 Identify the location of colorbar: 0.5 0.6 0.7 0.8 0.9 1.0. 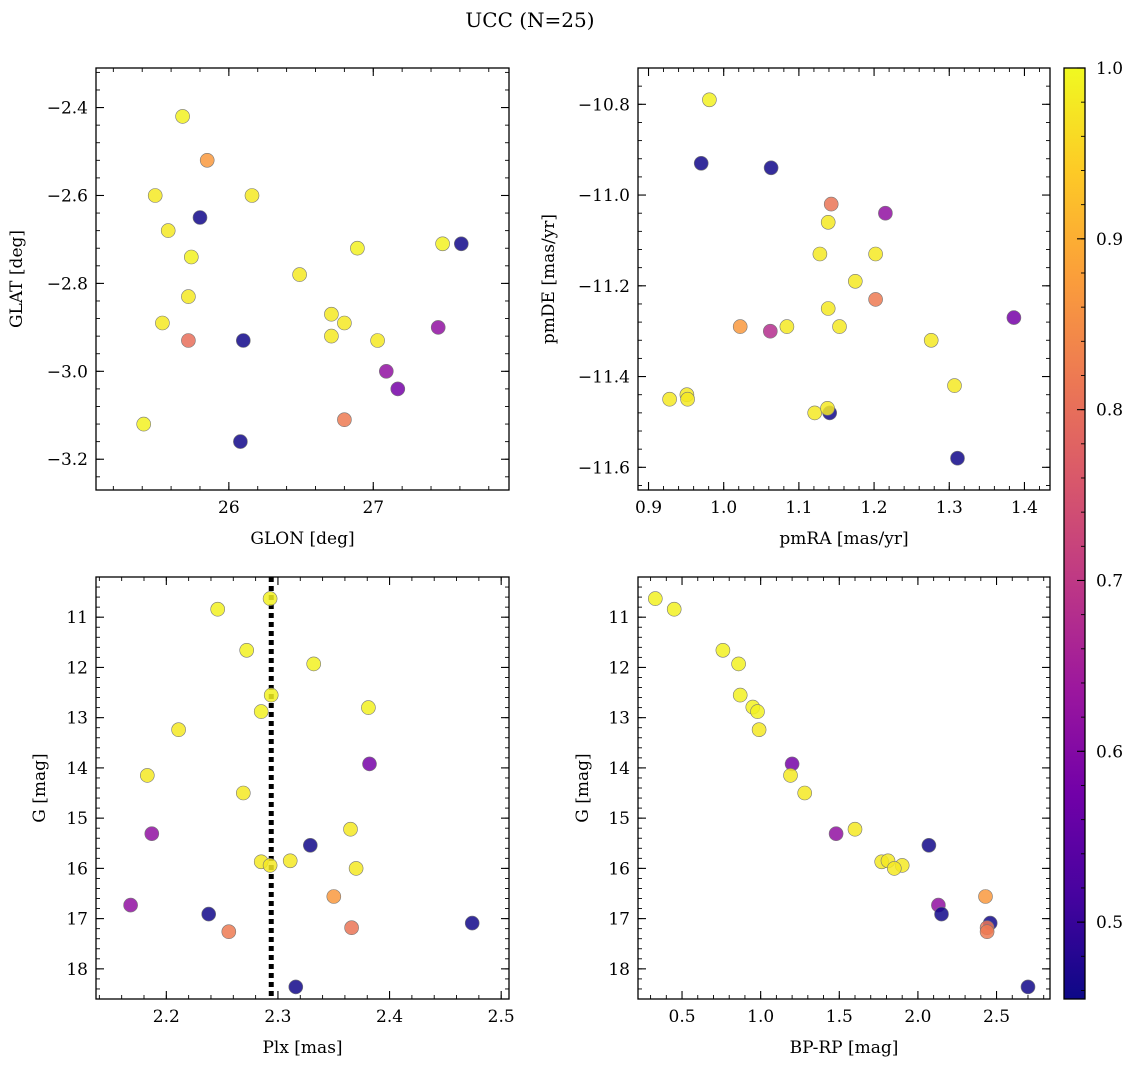
(1093, 529).